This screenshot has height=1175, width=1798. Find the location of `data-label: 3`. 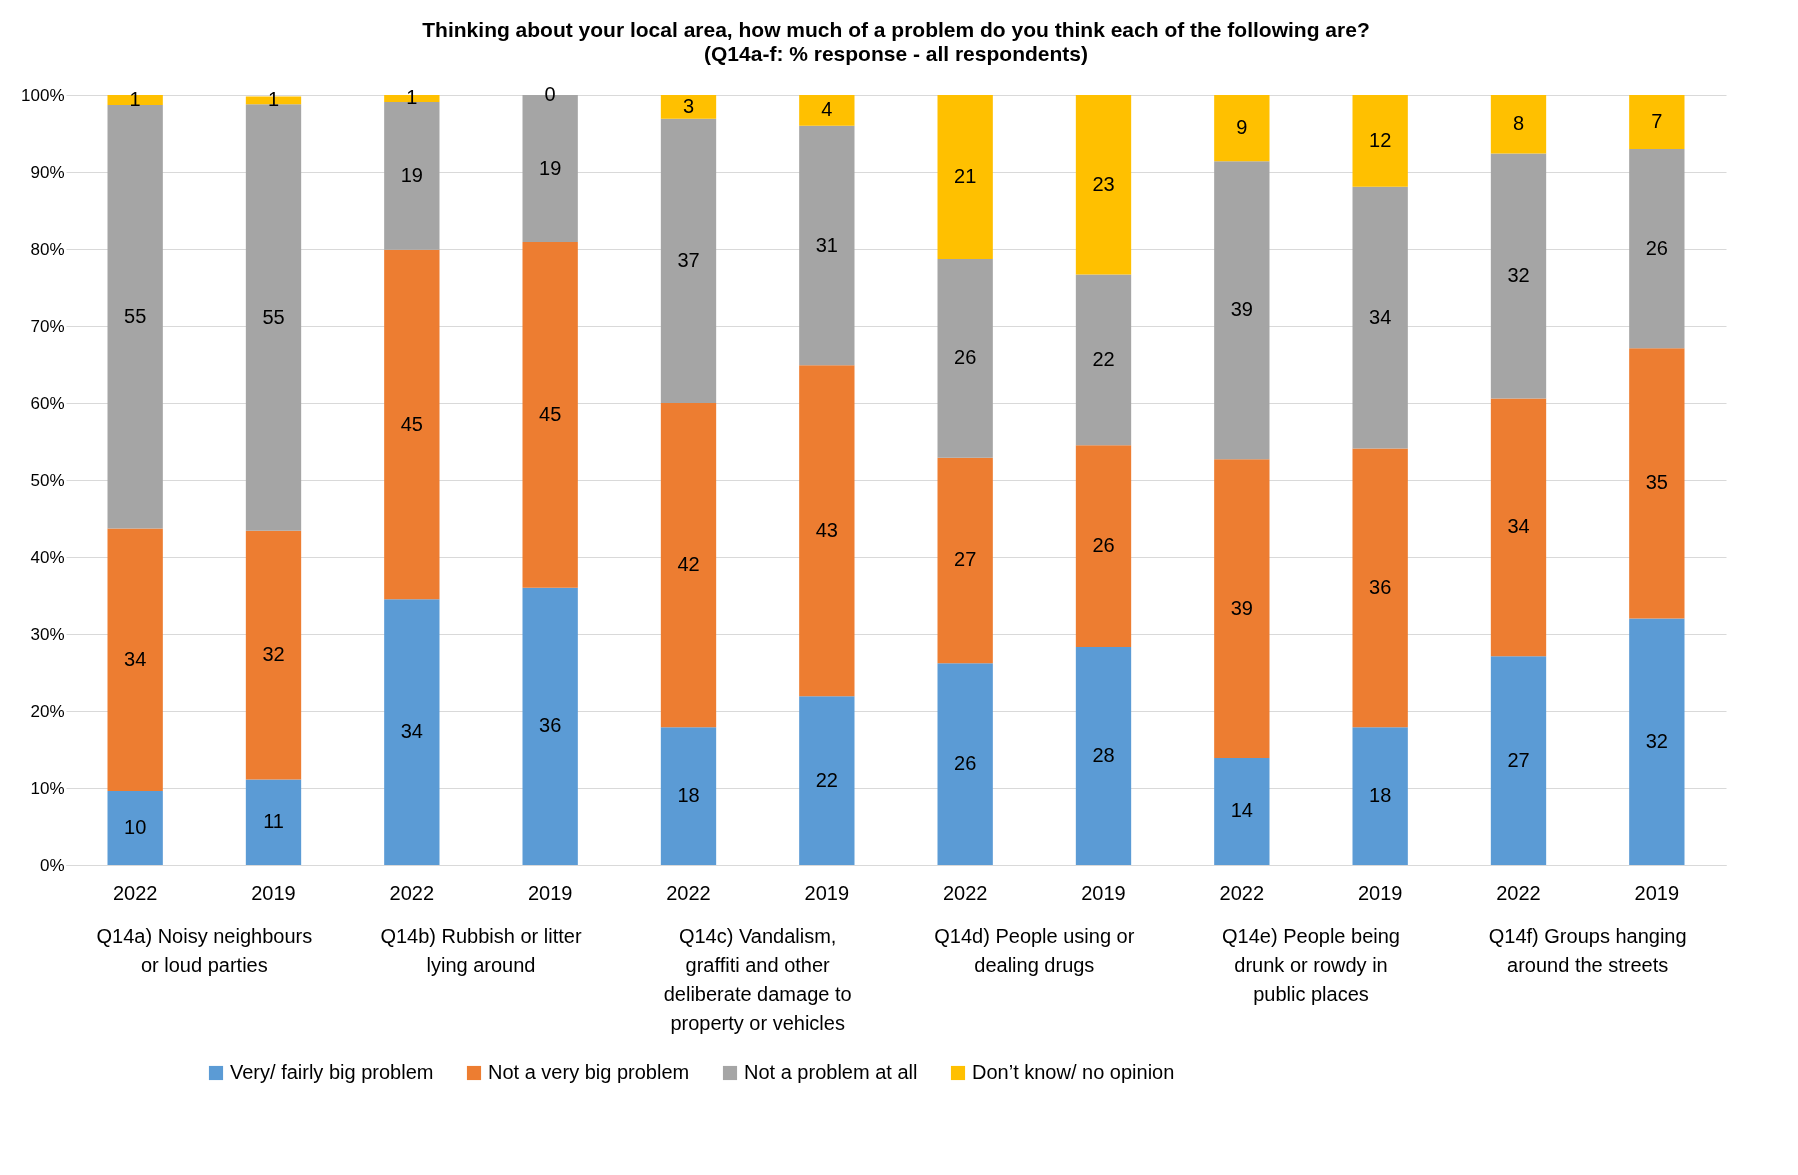

data-label: 3 is located at coordinates (688, 105).